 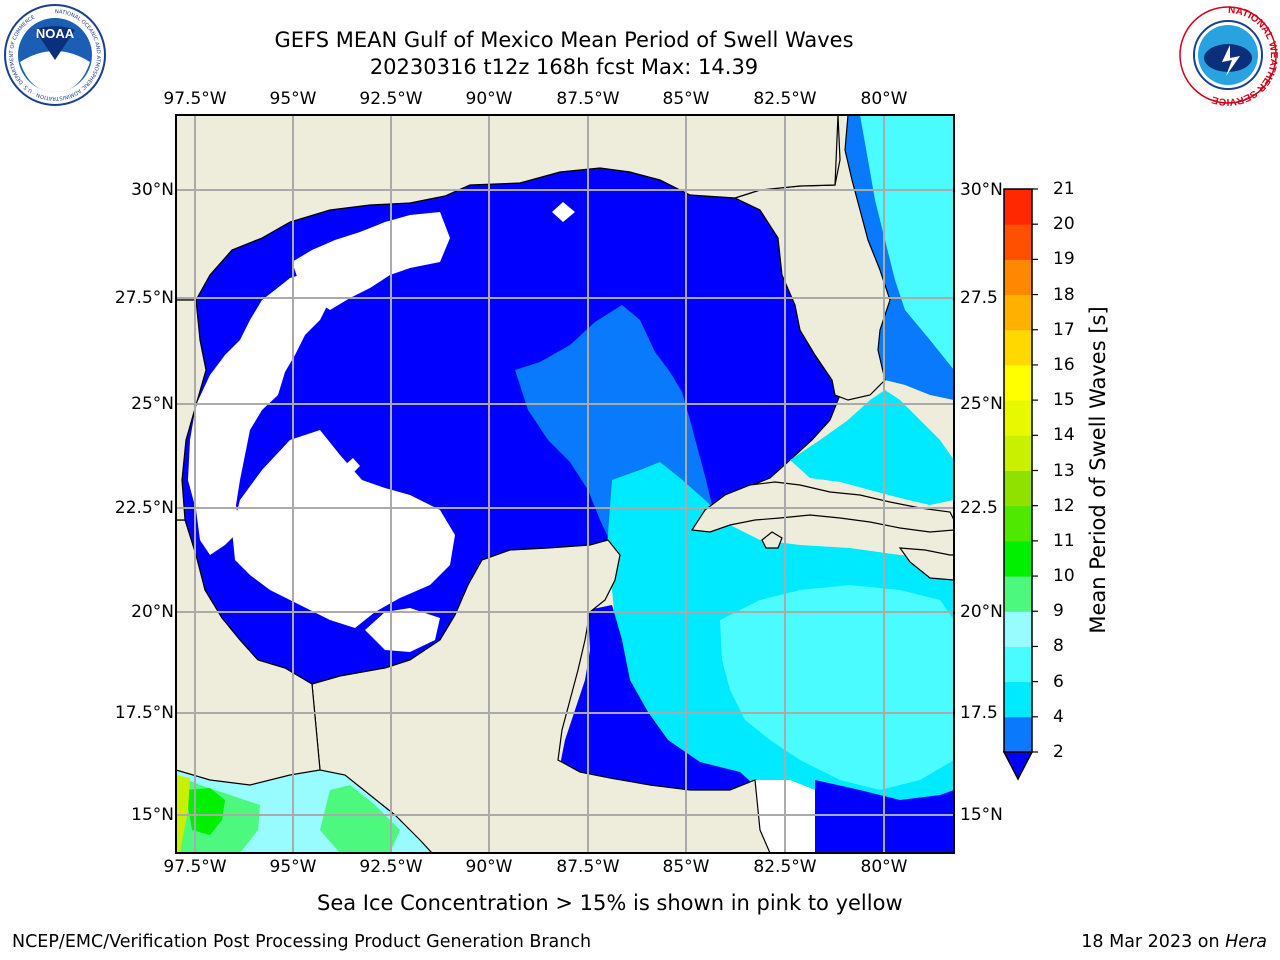 What do you see at coordinates (1098, 470) in the screenshot?
I see `colorbar-label: Mean Period of Swell Waves [s]` at bounding box center [1098, 470].